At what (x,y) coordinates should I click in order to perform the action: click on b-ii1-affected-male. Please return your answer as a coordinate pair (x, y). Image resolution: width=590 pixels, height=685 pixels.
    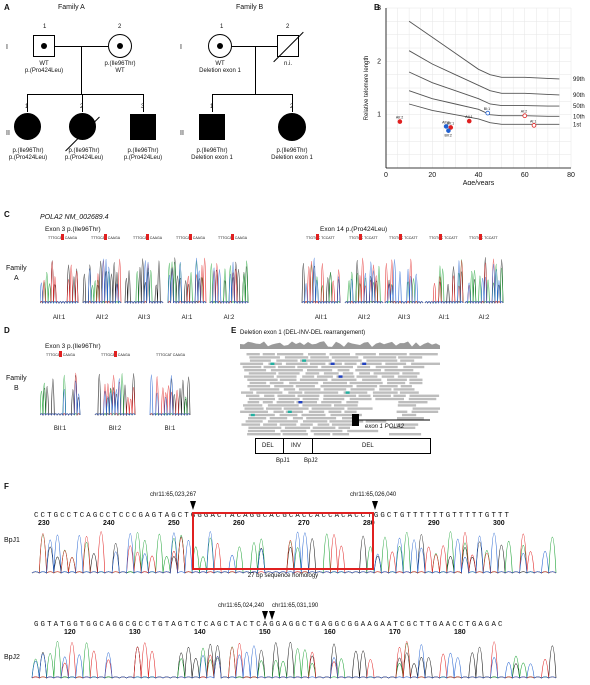
    Looking at the image, I should click on (212, 127).